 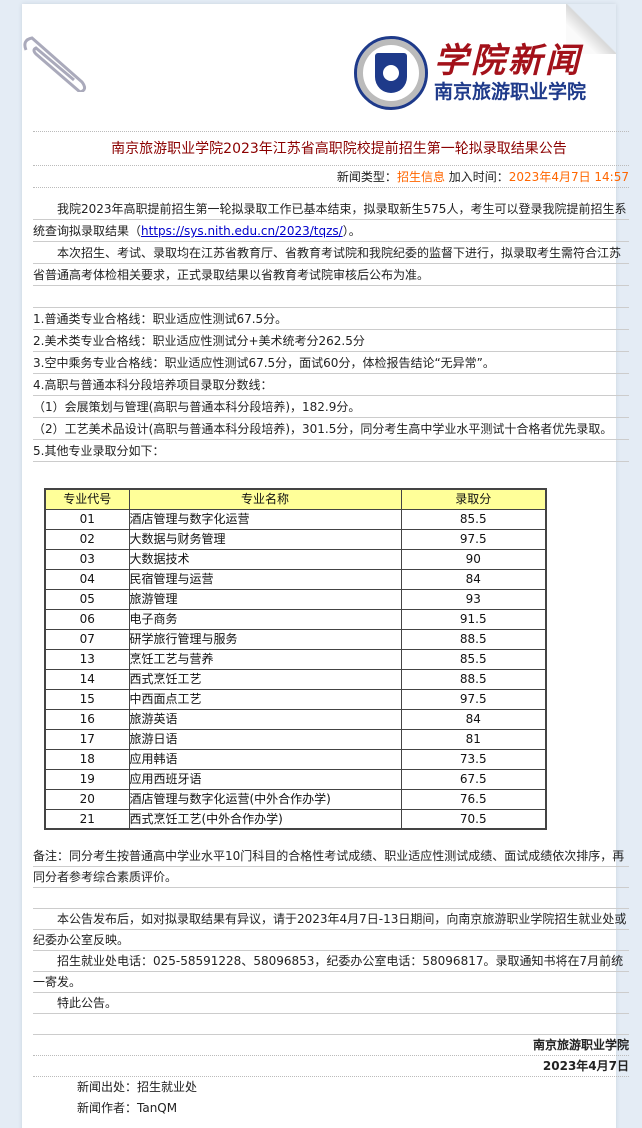 What do you see at coordinates (473, 499) in the screenshot?
I see `header-score: 录取分` at bounding box center [473, 499].